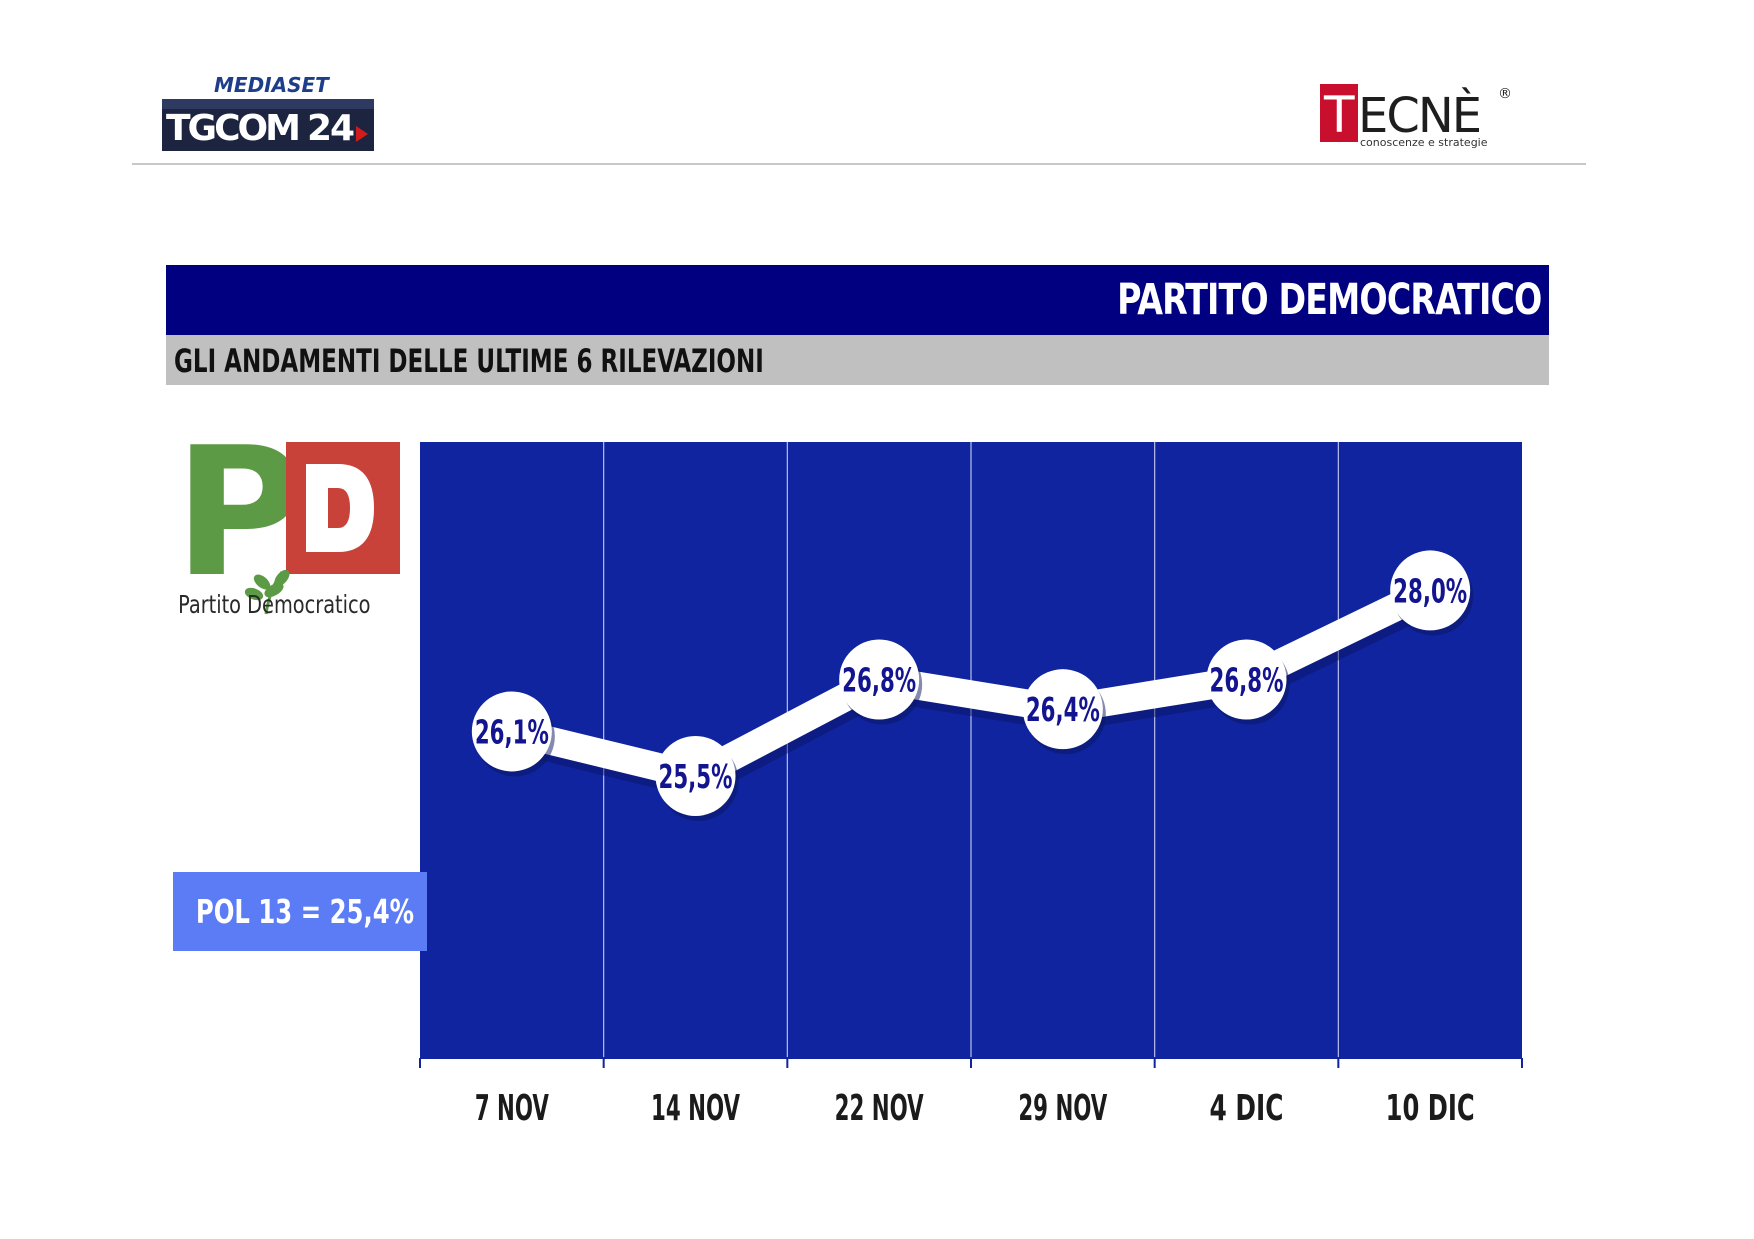 This screenshot has height=1239, width=1754. I want to click on reference-value-label: POL 13 = 25,4%, so click(305, 911).